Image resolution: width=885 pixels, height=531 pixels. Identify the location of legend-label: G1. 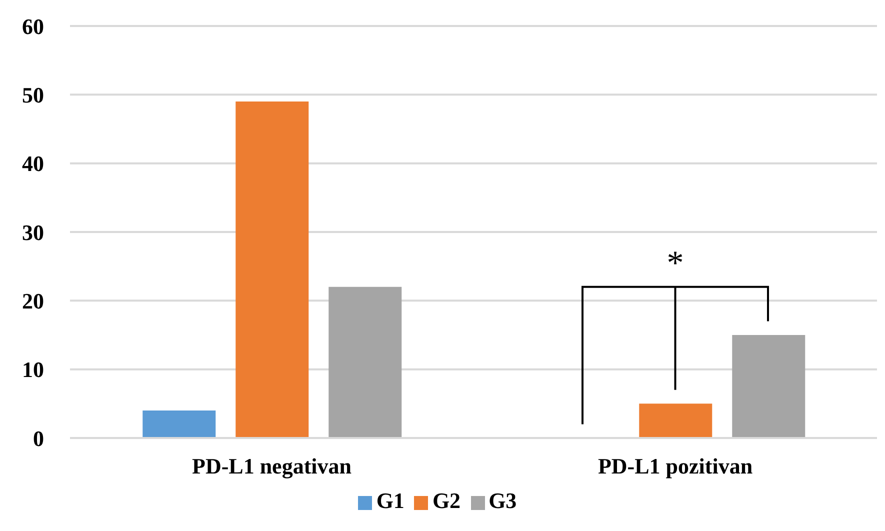
(390, 500).